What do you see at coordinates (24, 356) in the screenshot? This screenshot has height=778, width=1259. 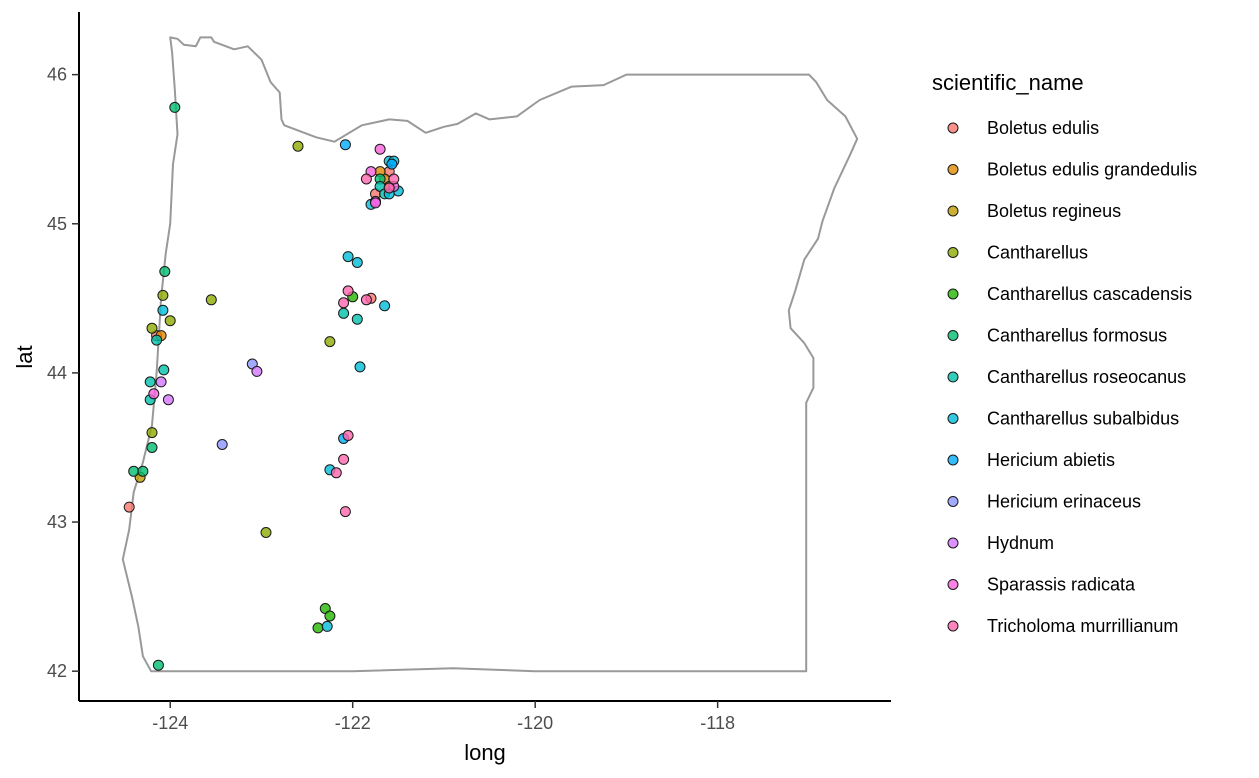 I see `y-axis-title: lat` at bounding box center [24, 356].